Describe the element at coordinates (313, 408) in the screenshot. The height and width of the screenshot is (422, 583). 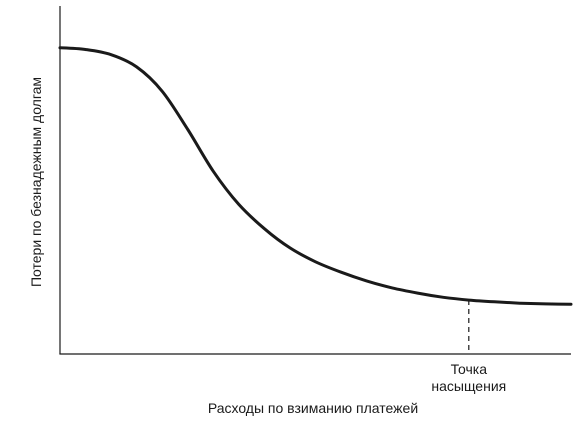
I see `x-axis-label: Расходы по взиманию платежей` at that location.